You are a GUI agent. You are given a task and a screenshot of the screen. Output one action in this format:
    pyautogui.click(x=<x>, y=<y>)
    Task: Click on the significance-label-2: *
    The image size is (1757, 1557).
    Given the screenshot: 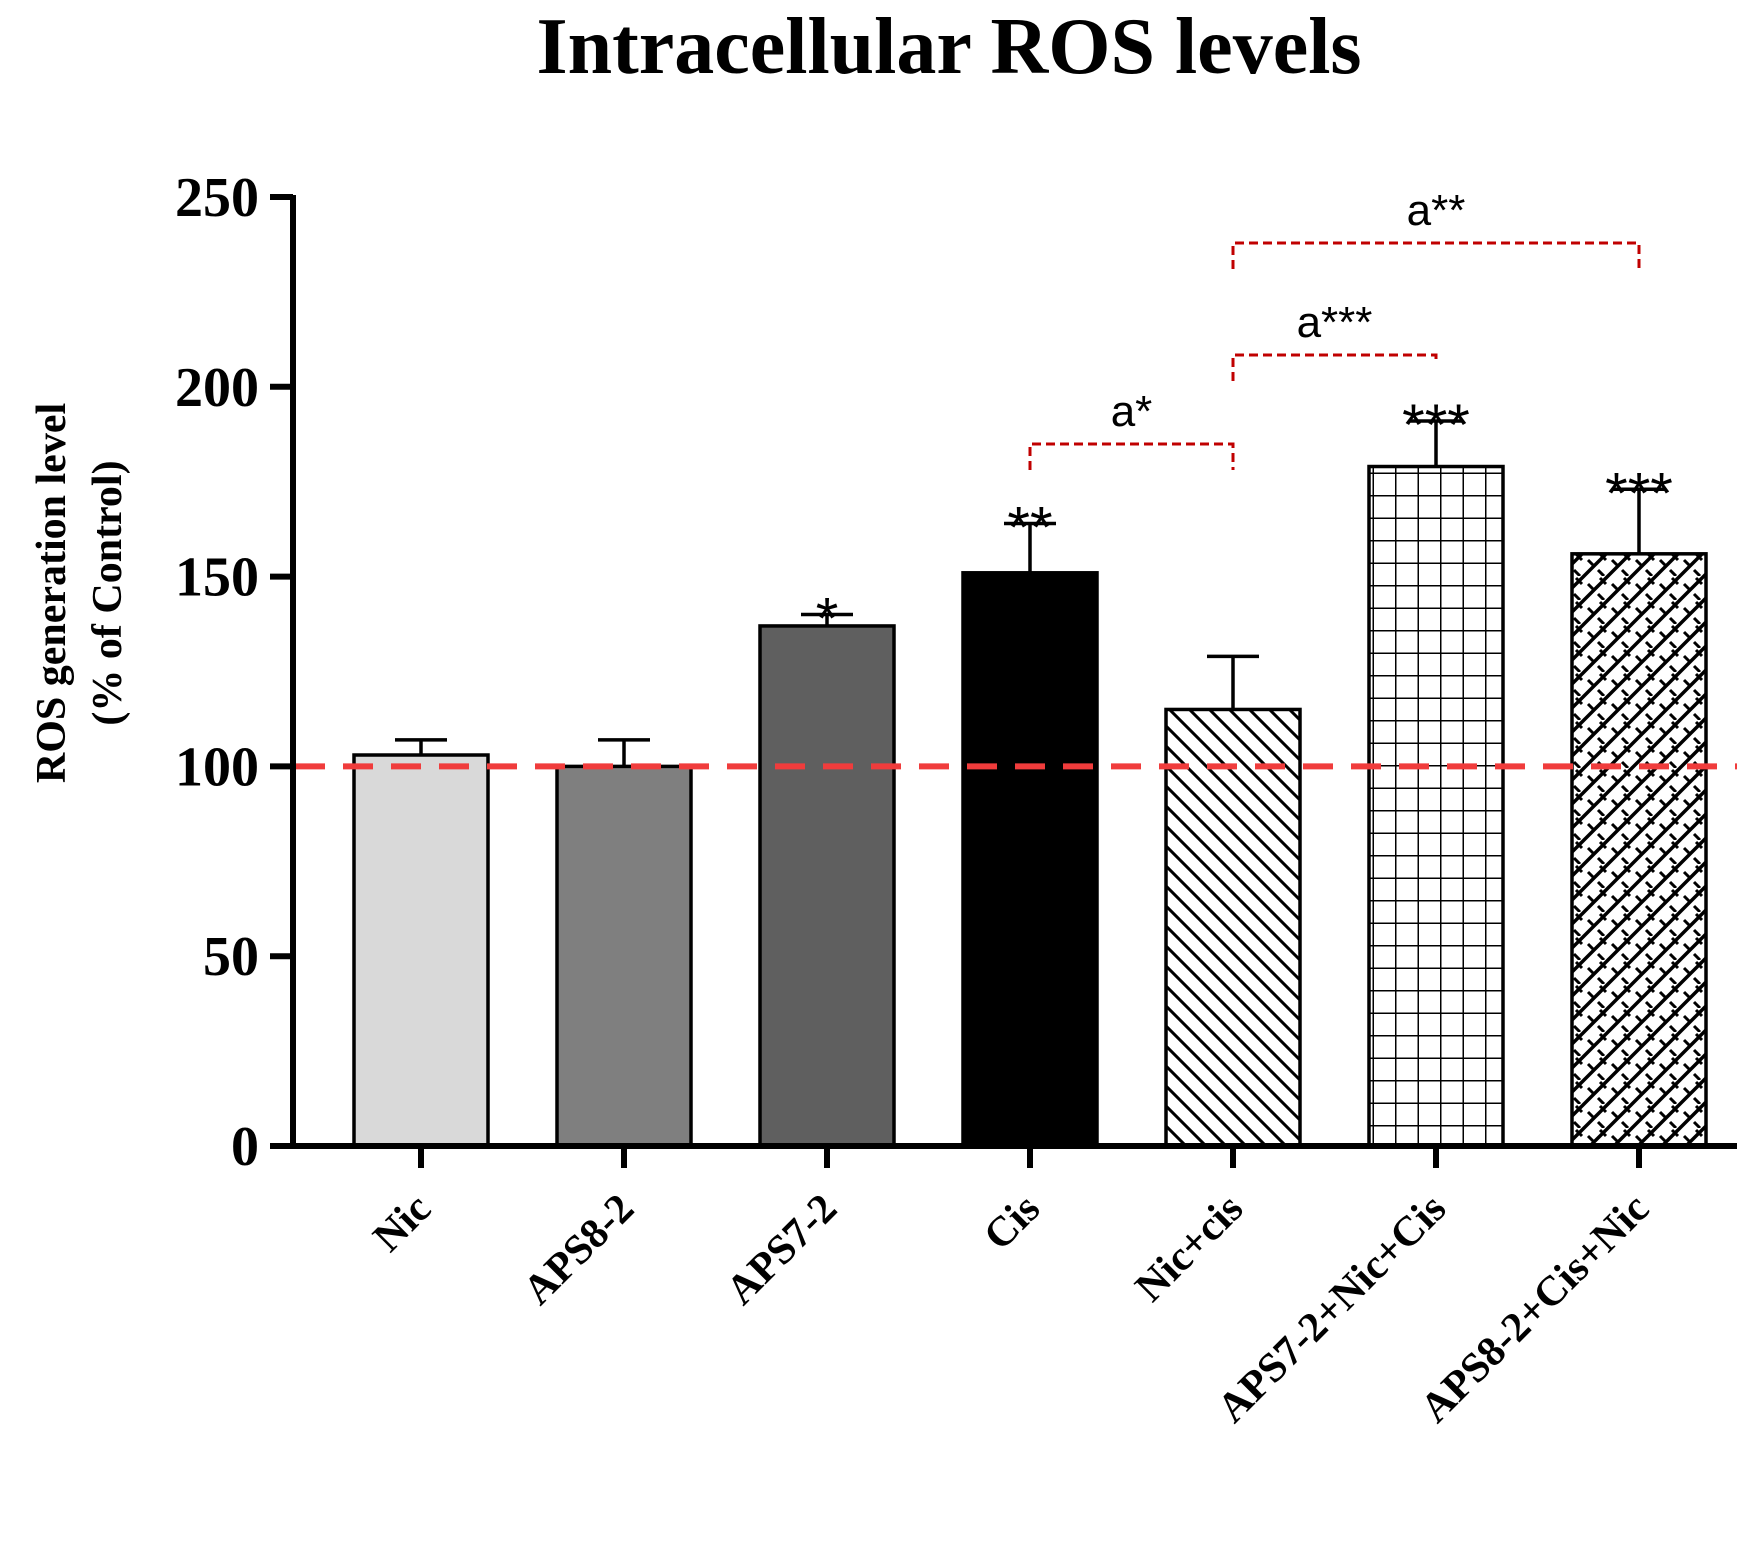 What is the action you would take?
    pyautogui.click(x=827, y=619)
    